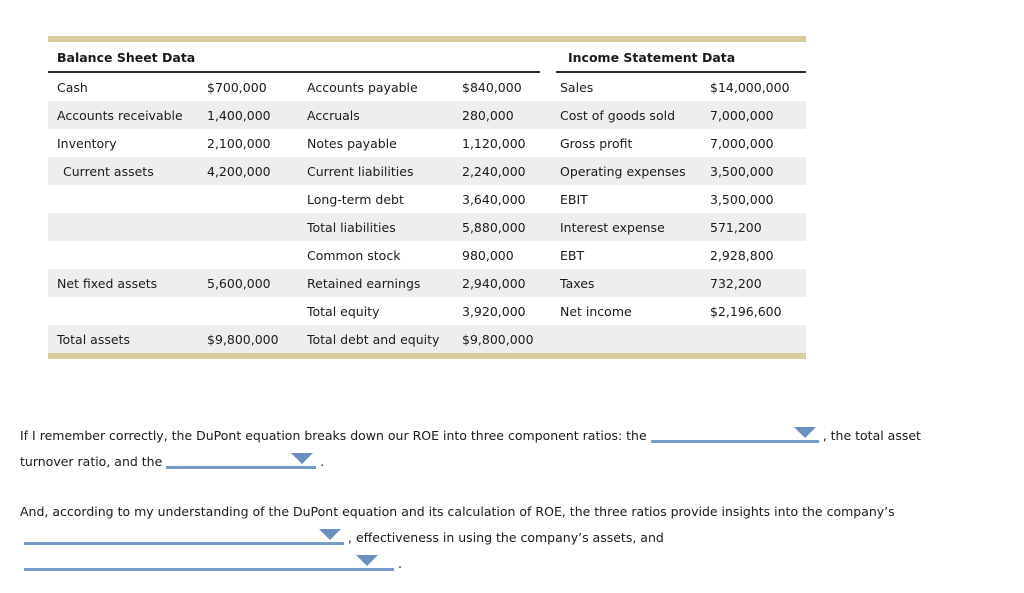  Describe the element at coordinates (577, 283) in the screenshot. I see `table-cell: Taxes` at that location.